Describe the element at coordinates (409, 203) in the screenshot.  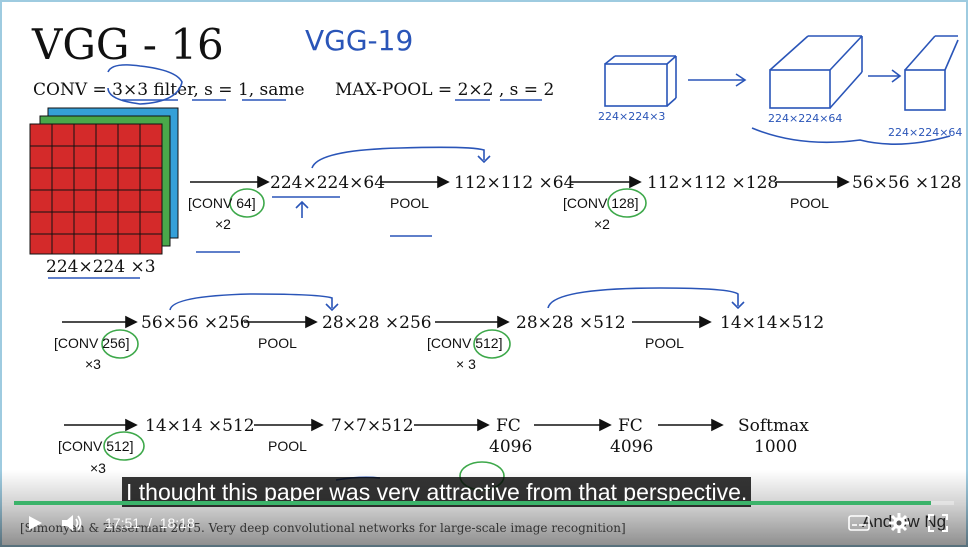
I see `row1-pool-a: POOL` at that location.